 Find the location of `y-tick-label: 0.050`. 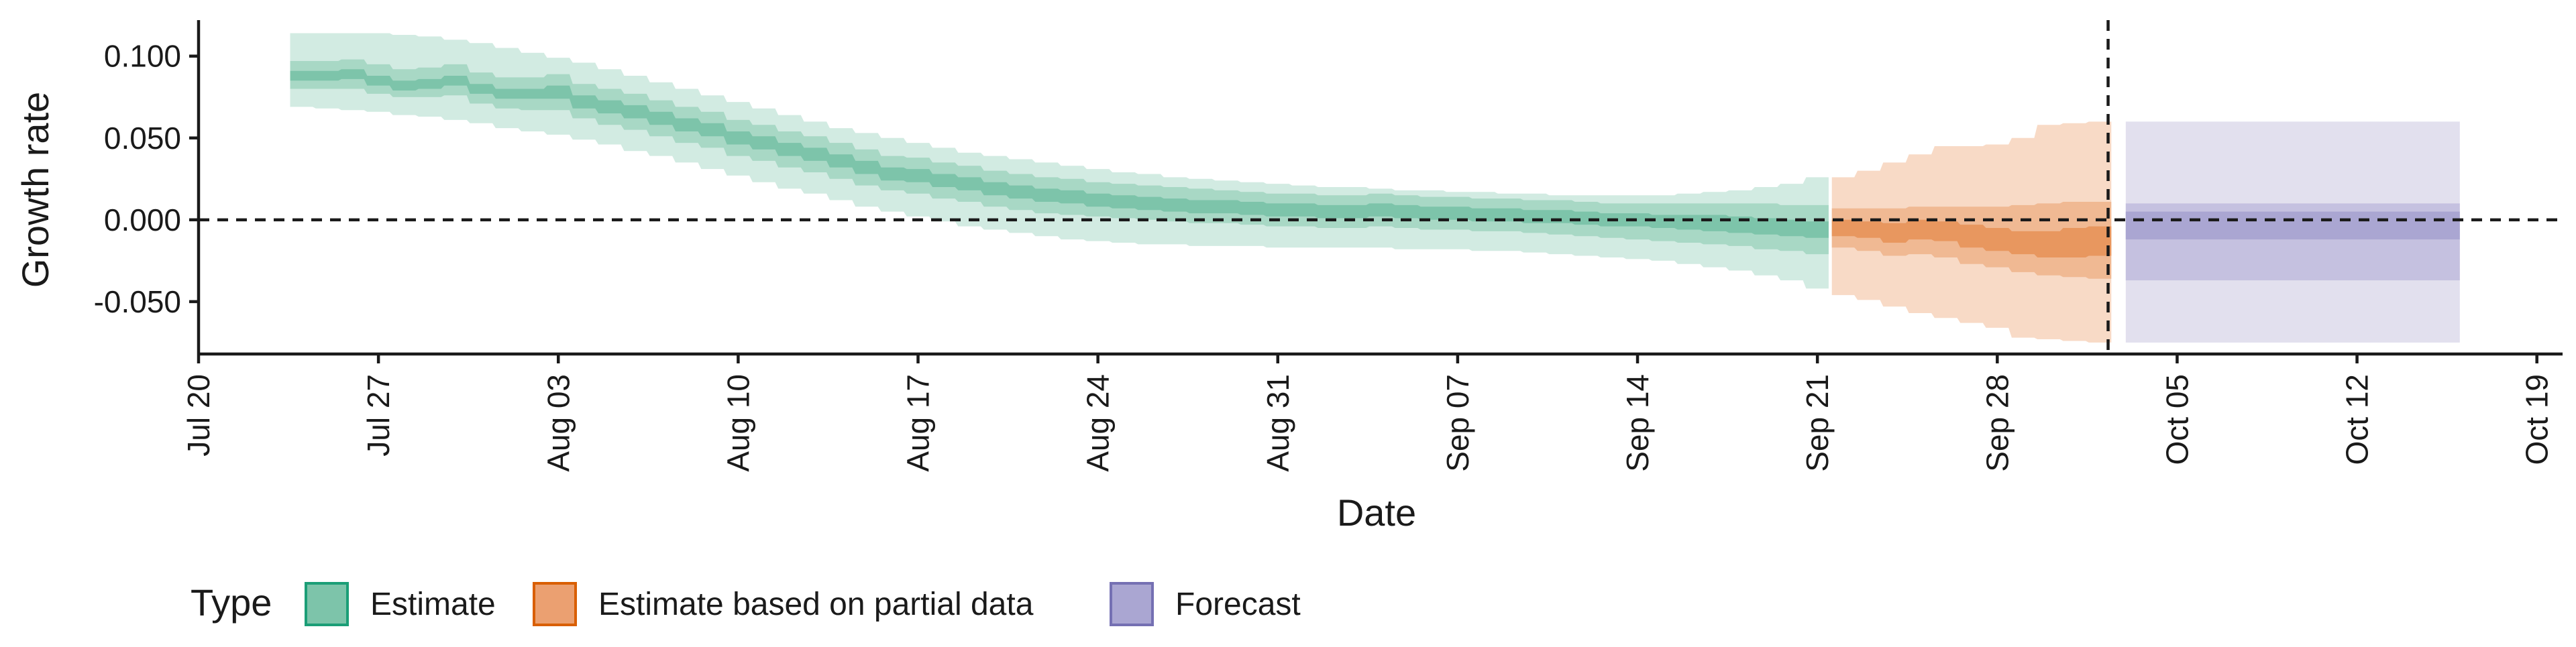

y-tick-label: 0.050 is located at coordinates (142, 138).